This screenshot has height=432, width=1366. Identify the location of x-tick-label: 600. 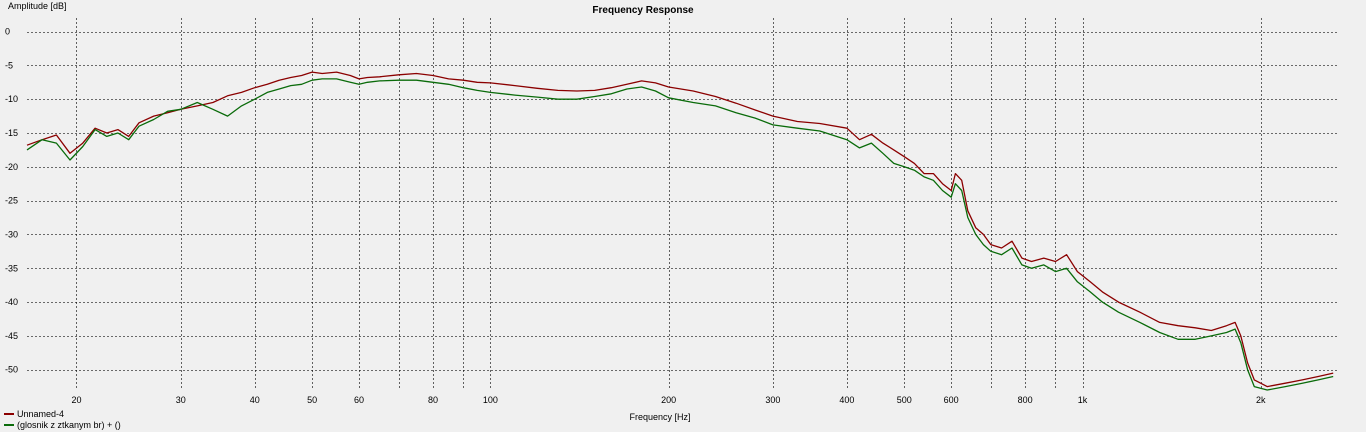
(951, 400).